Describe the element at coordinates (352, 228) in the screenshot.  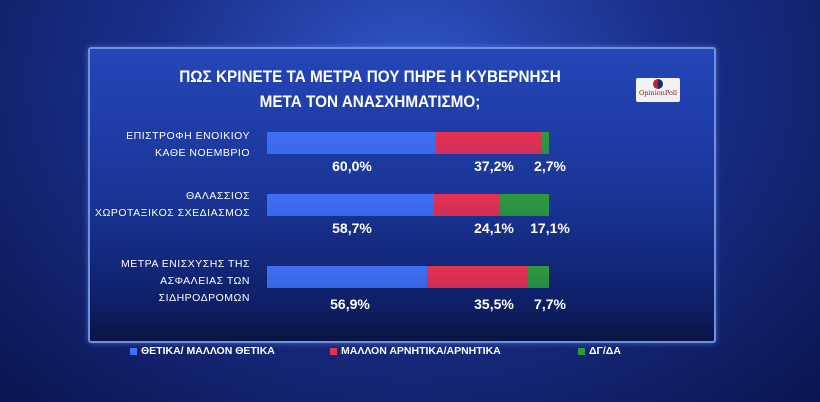
I see `data-label: 58,7%` at that location.